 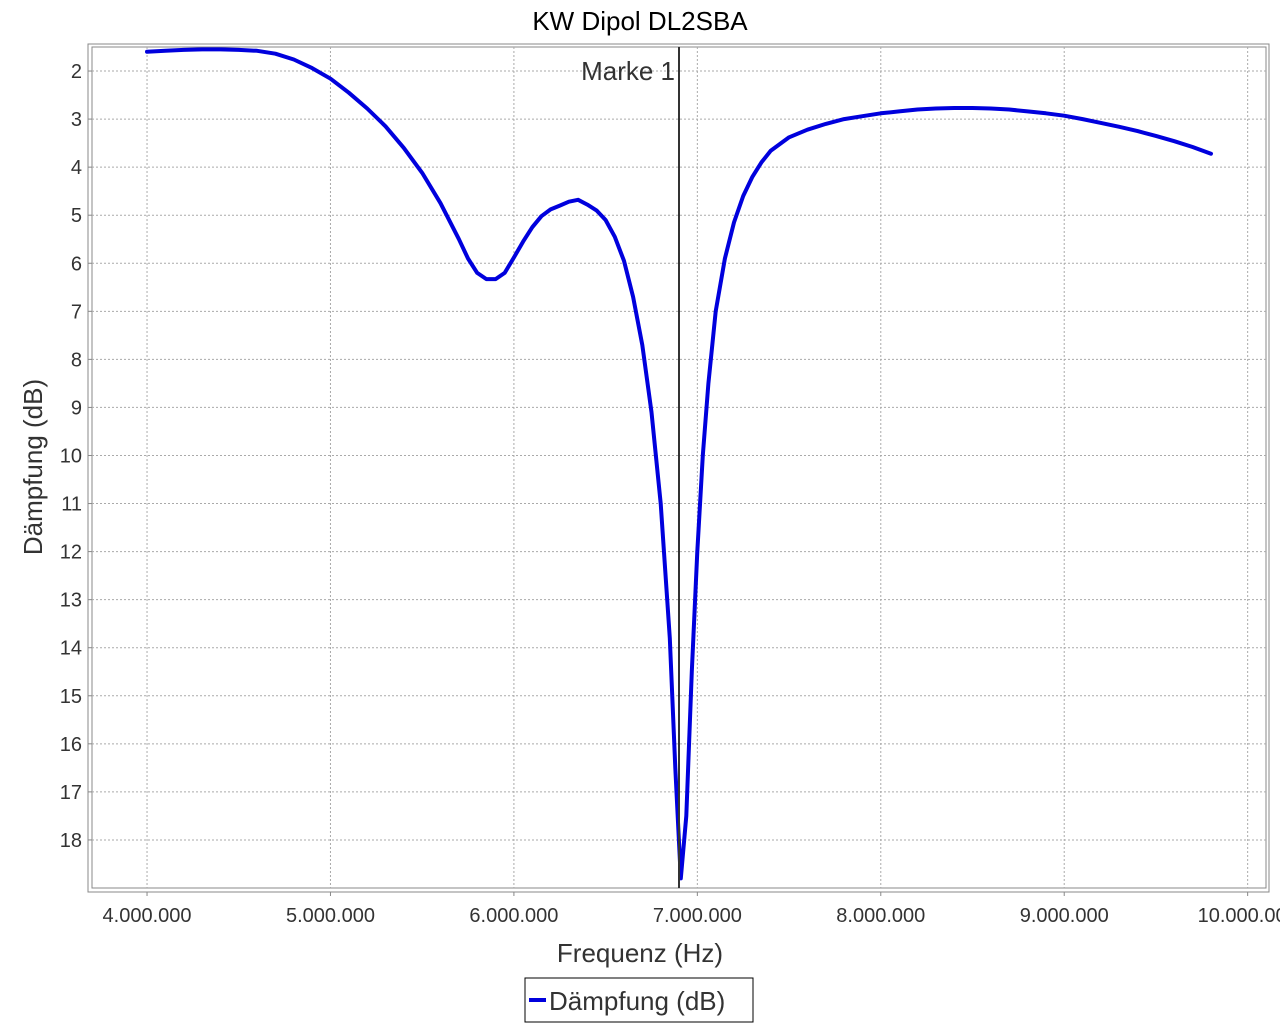 I want to click on y-tick-label: 17, so click(x=71, y=793).